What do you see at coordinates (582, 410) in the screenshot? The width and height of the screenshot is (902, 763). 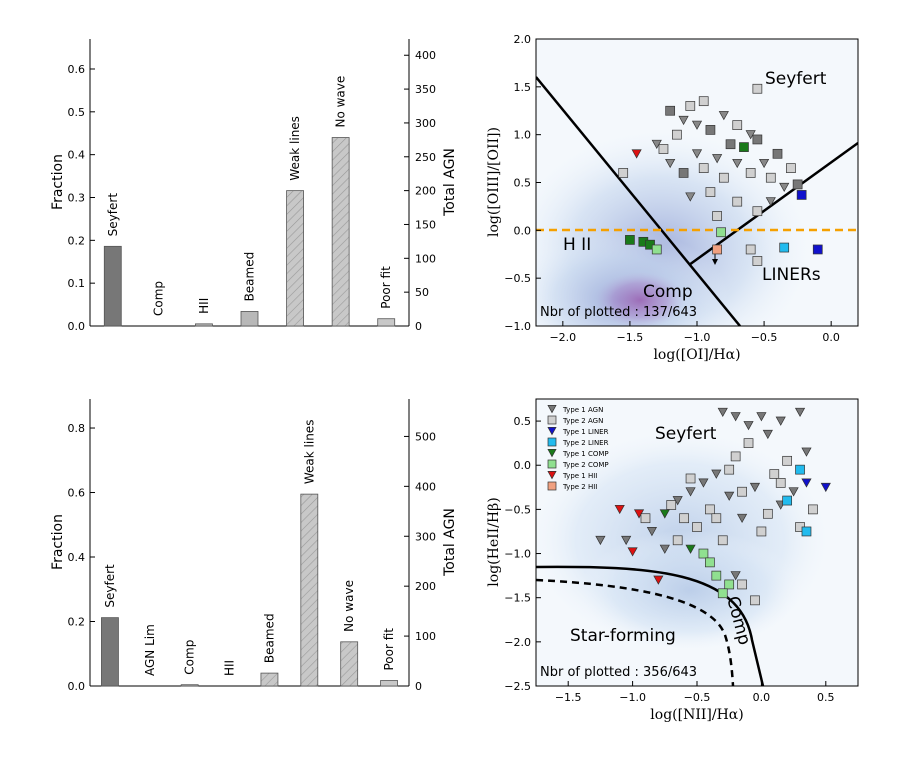 I see `legend-entry: Type 1 AGN` at bounding box center [582, 410].